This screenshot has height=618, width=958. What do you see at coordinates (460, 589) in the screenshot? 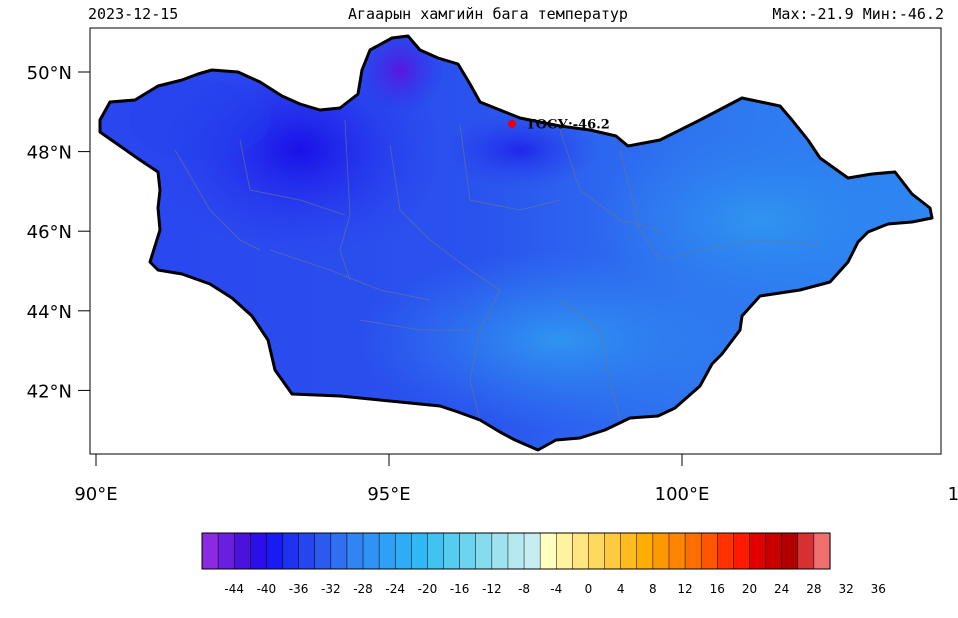
I see `colorbar-label: -16` at bounding box center [460, 589].